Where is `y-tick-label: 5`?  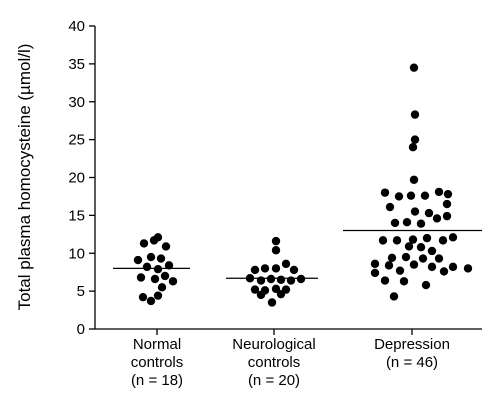 y-tick-label: 5 is located at coordinates (81, 291).